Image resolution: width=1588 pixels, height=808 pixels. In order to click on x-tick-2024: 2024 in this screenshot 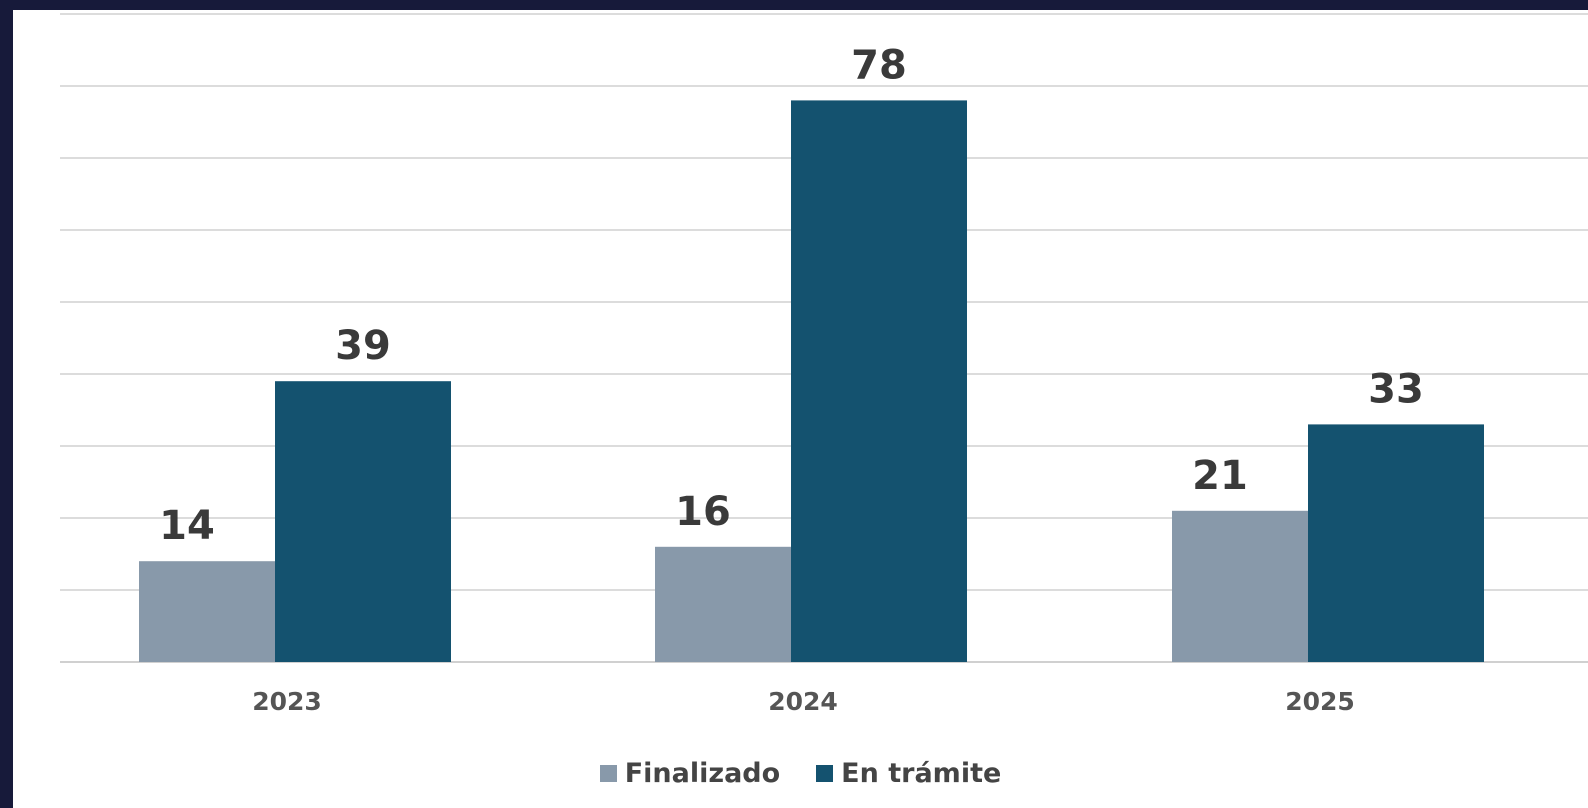, I will do `click(803, 701)`.